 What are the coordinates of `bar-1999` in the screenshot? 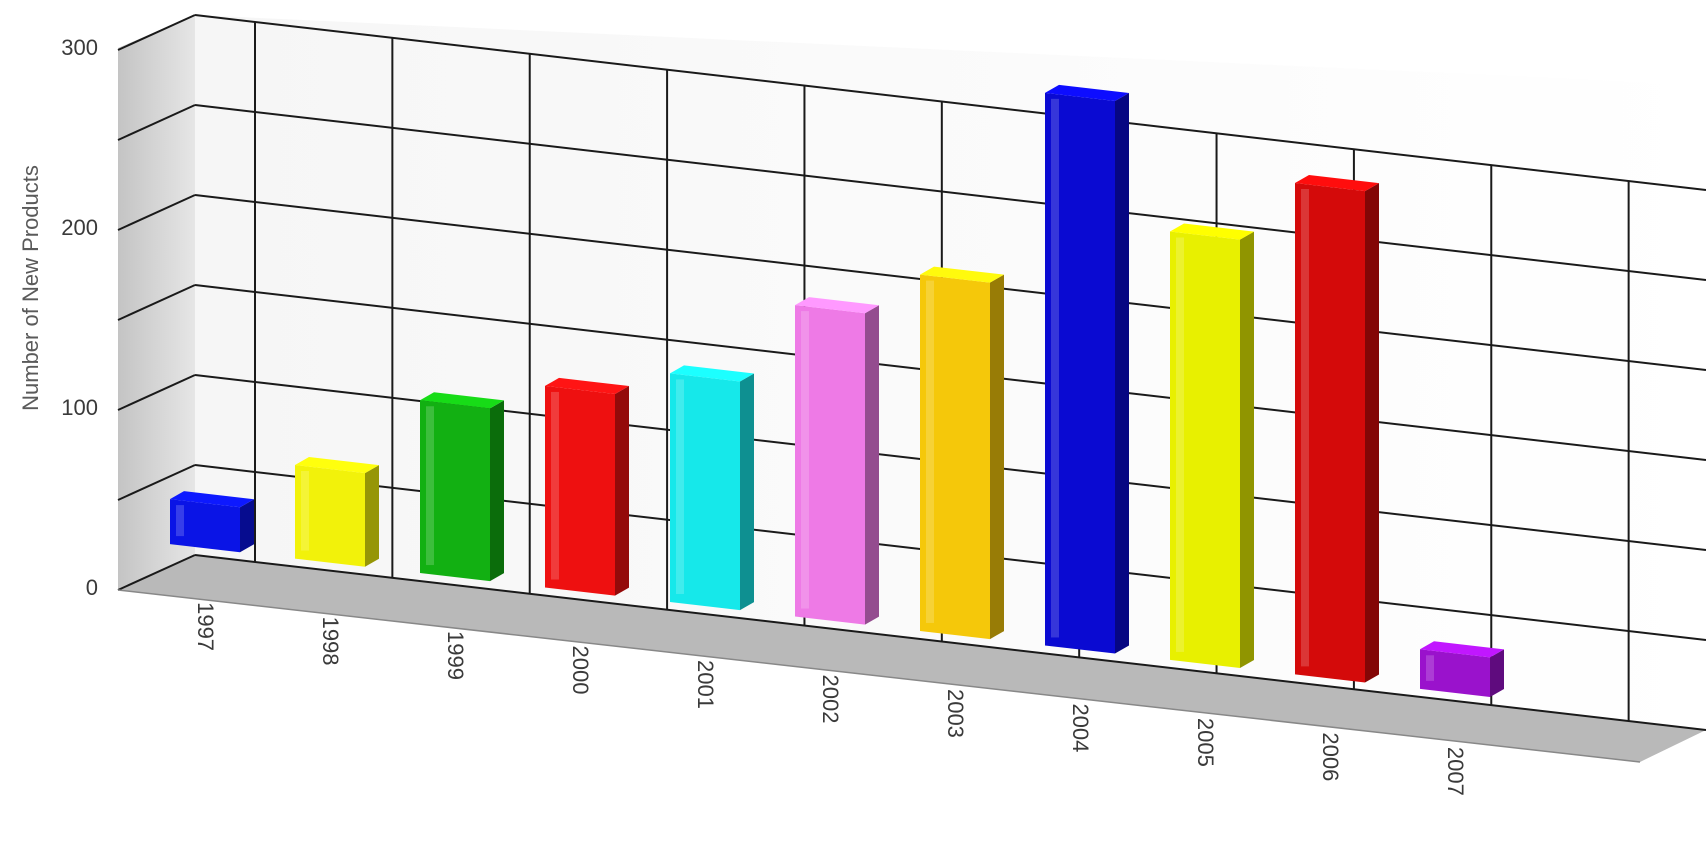 It's located at (462, 487).